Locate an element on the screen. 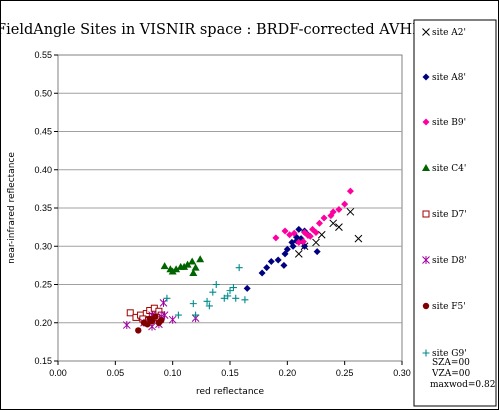  legend-note-maxwod: maxwod=0.82 is located at coordinates (462, 385).